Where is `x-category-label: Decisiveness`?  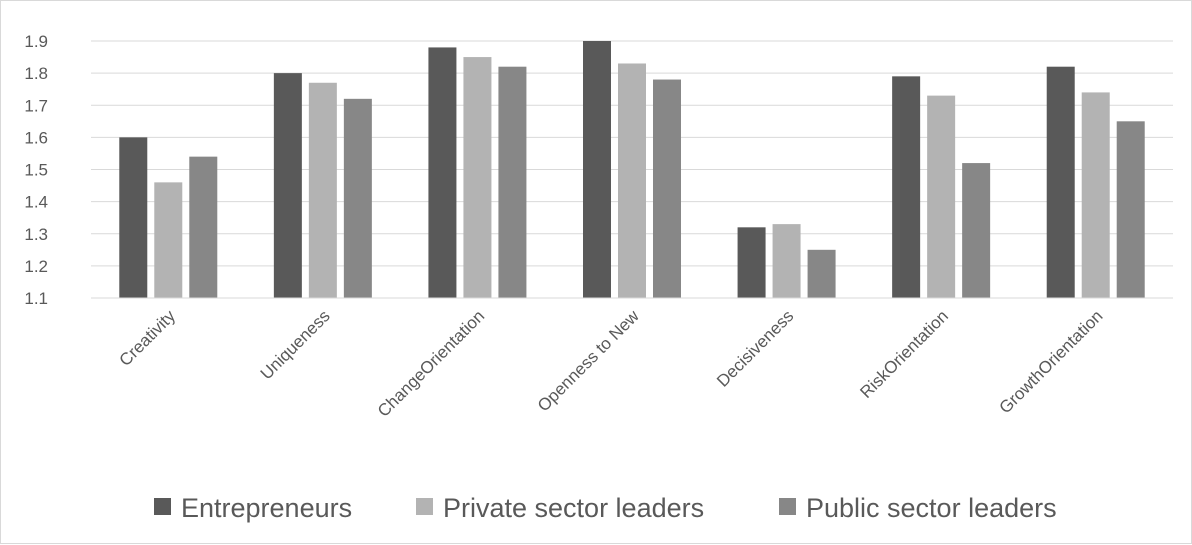 x-category-label: Decisiveness is located at coordinates (755, 348).